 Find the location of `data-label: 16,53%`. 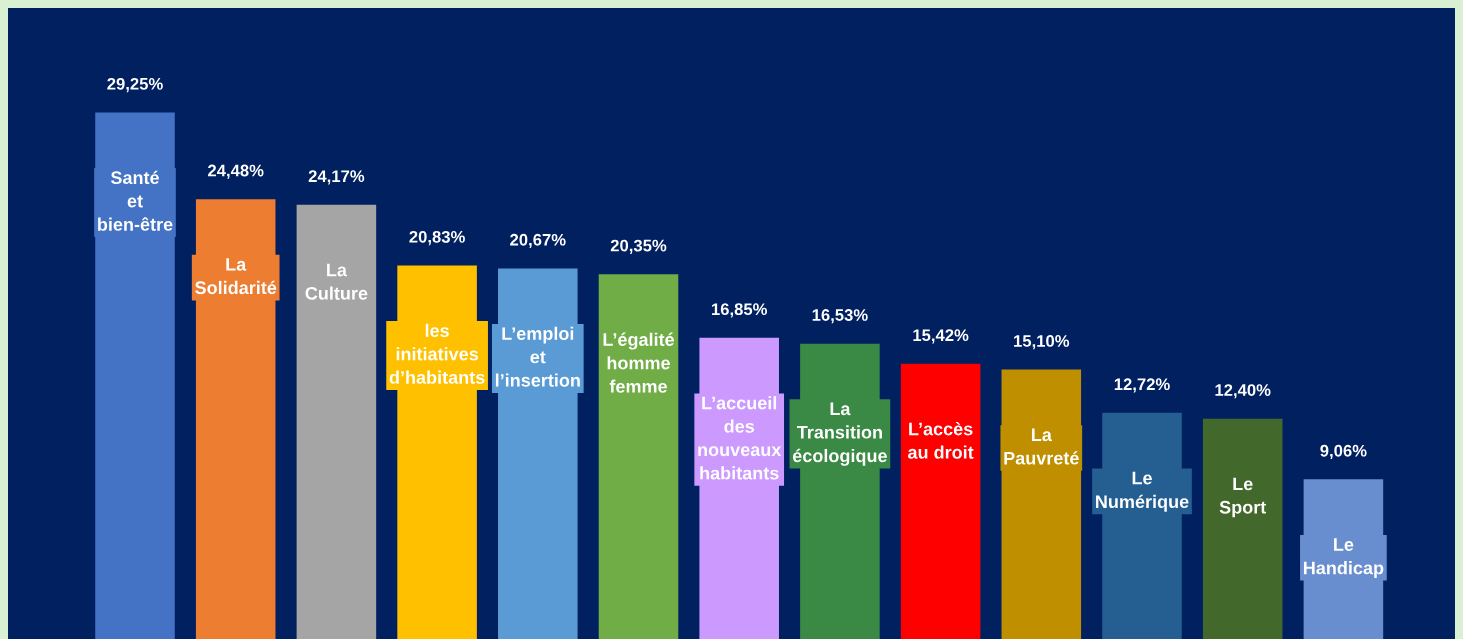

data-label: 16,53% is located at coordinates (840, 316).